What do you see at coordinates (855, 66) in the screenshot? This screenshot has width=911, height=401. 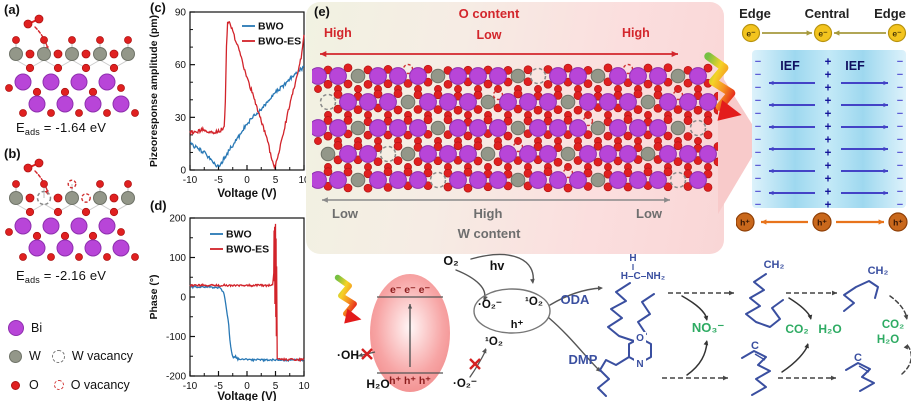 I see `svg-text: IEF` at bounding box center [855, 66].